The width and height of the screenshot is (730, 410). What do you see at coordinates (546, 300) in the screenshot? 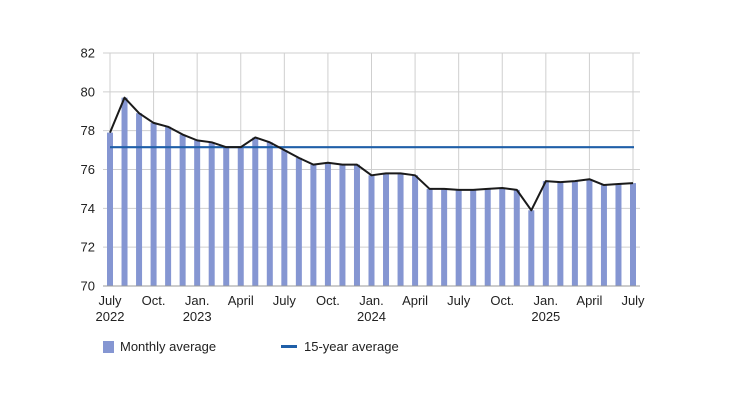
I see `x-tick-label-30: Jan.` at bounding box center [546, 300].